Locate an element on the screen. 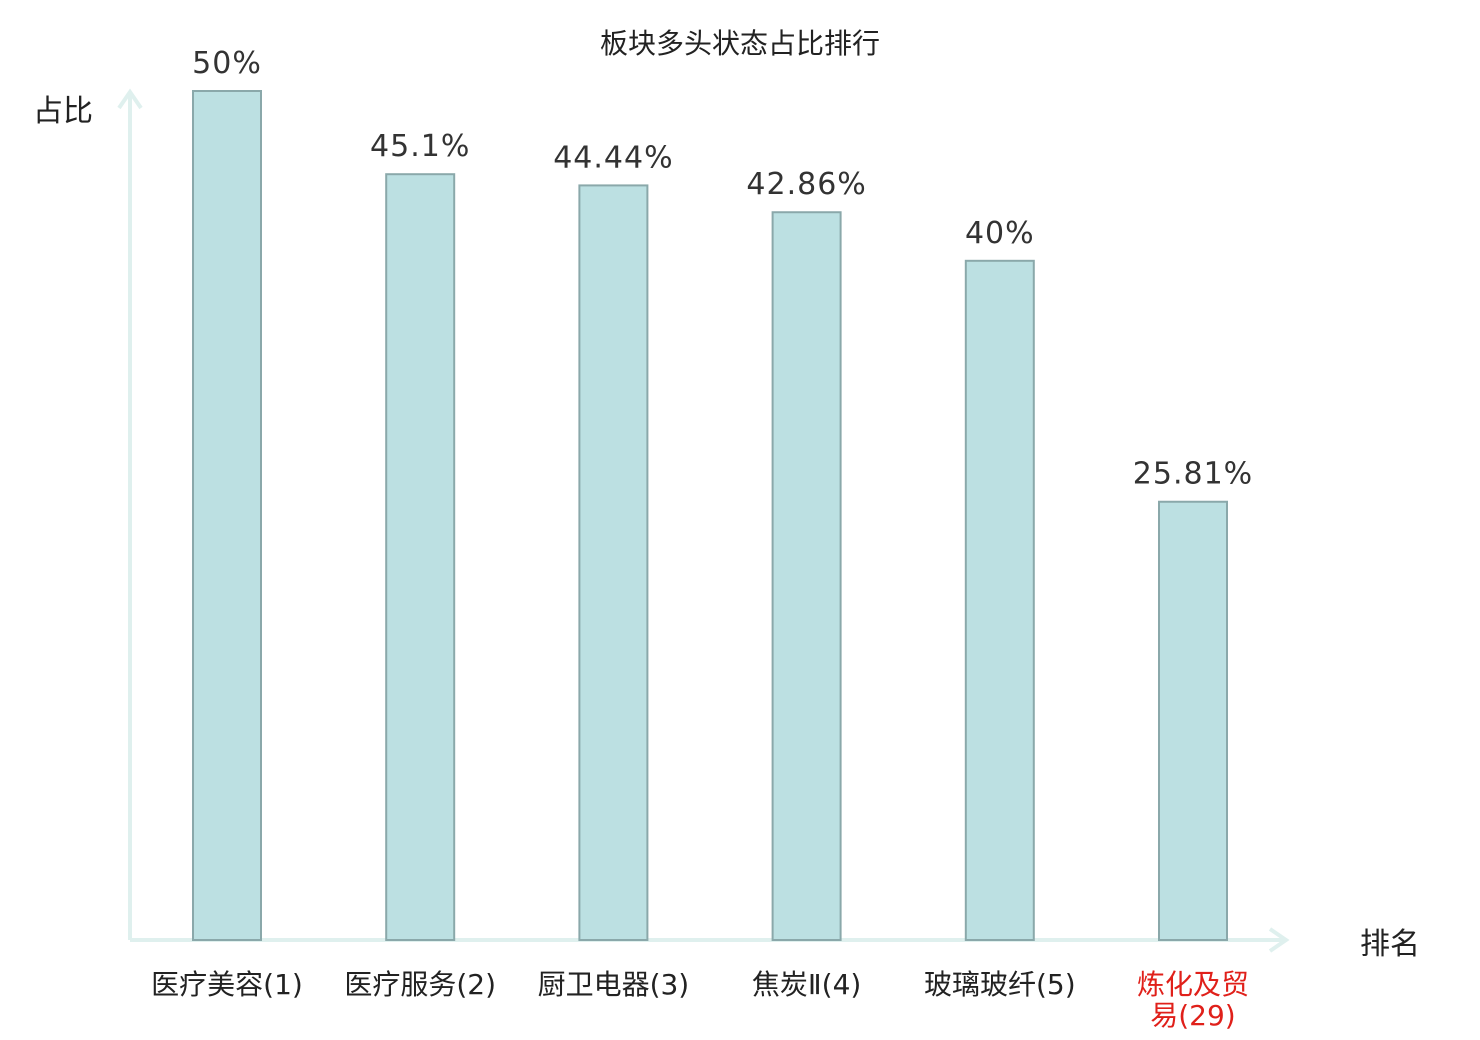  category-label-2: 医疗服务(2) is located at coordinates (420, 984).